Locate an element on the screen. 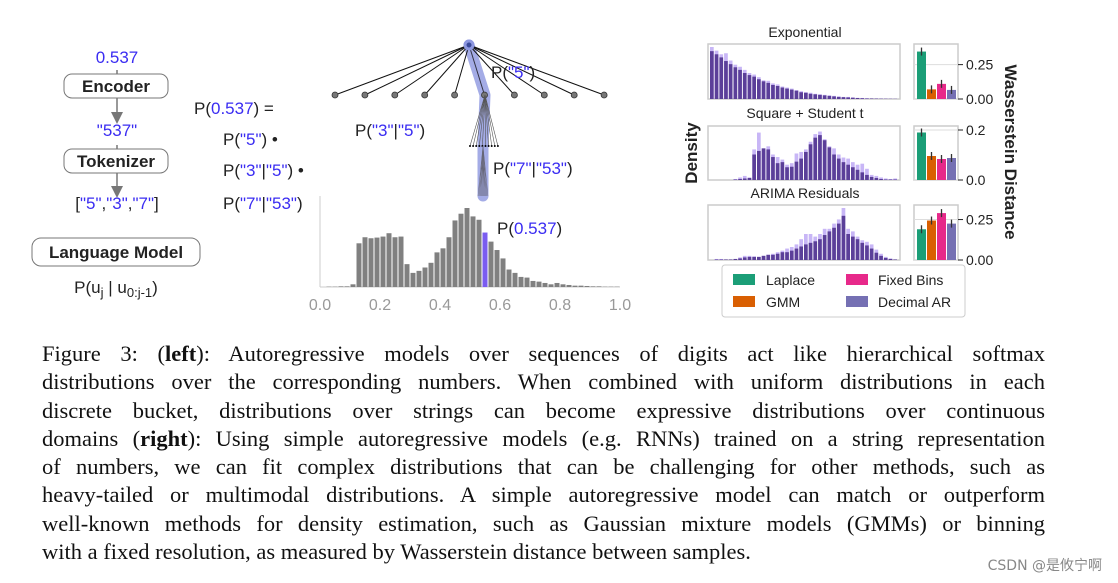 The image size is (1118, 583). y-tick-label: 0.0 is located at coordinates (976, 180).